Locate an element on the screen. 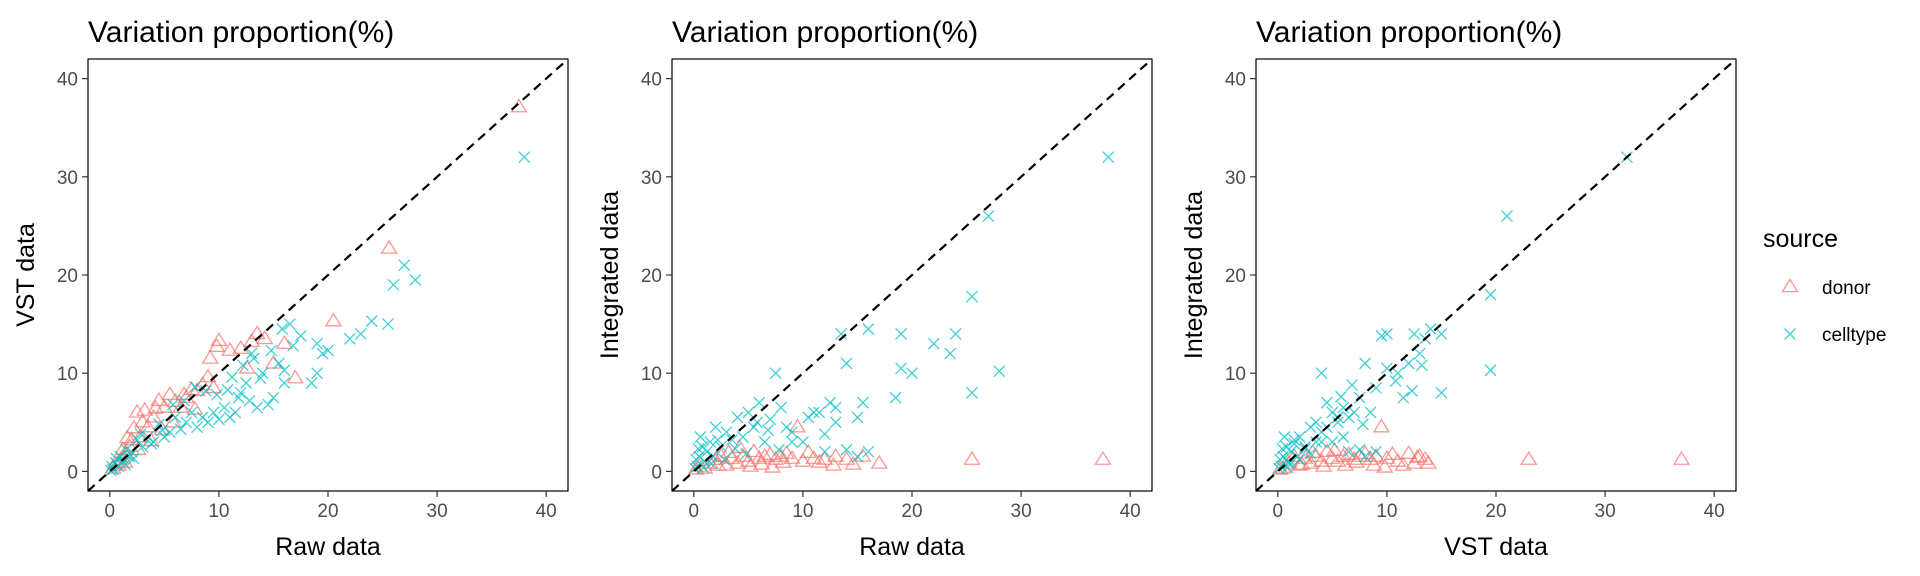 This screenshot has height=576, width=1920. x-tick-label: 10 is located at coordinates (802, 511).